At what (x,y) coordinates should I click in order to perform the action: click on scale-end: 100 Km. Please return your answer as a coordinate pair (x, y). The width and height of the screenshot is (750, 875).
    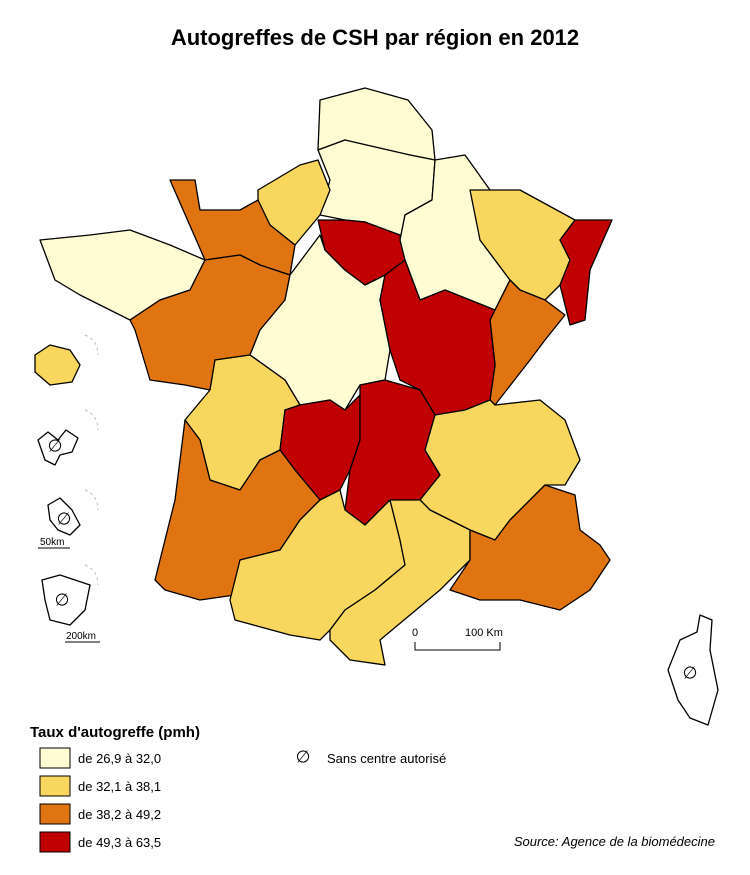
    Looking at the image, I should click on (484, 633).